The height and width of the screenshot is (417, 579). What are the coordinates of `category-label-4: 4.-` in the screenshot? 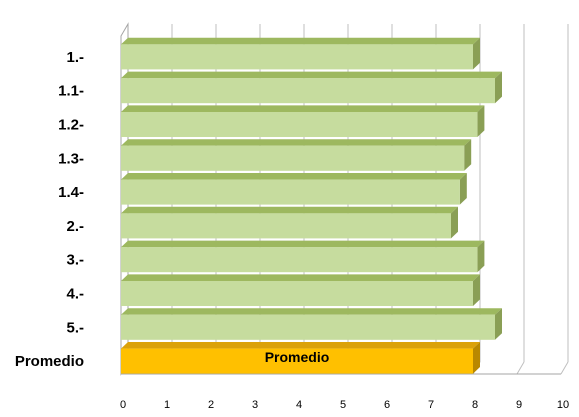 It's located at (75, 294).